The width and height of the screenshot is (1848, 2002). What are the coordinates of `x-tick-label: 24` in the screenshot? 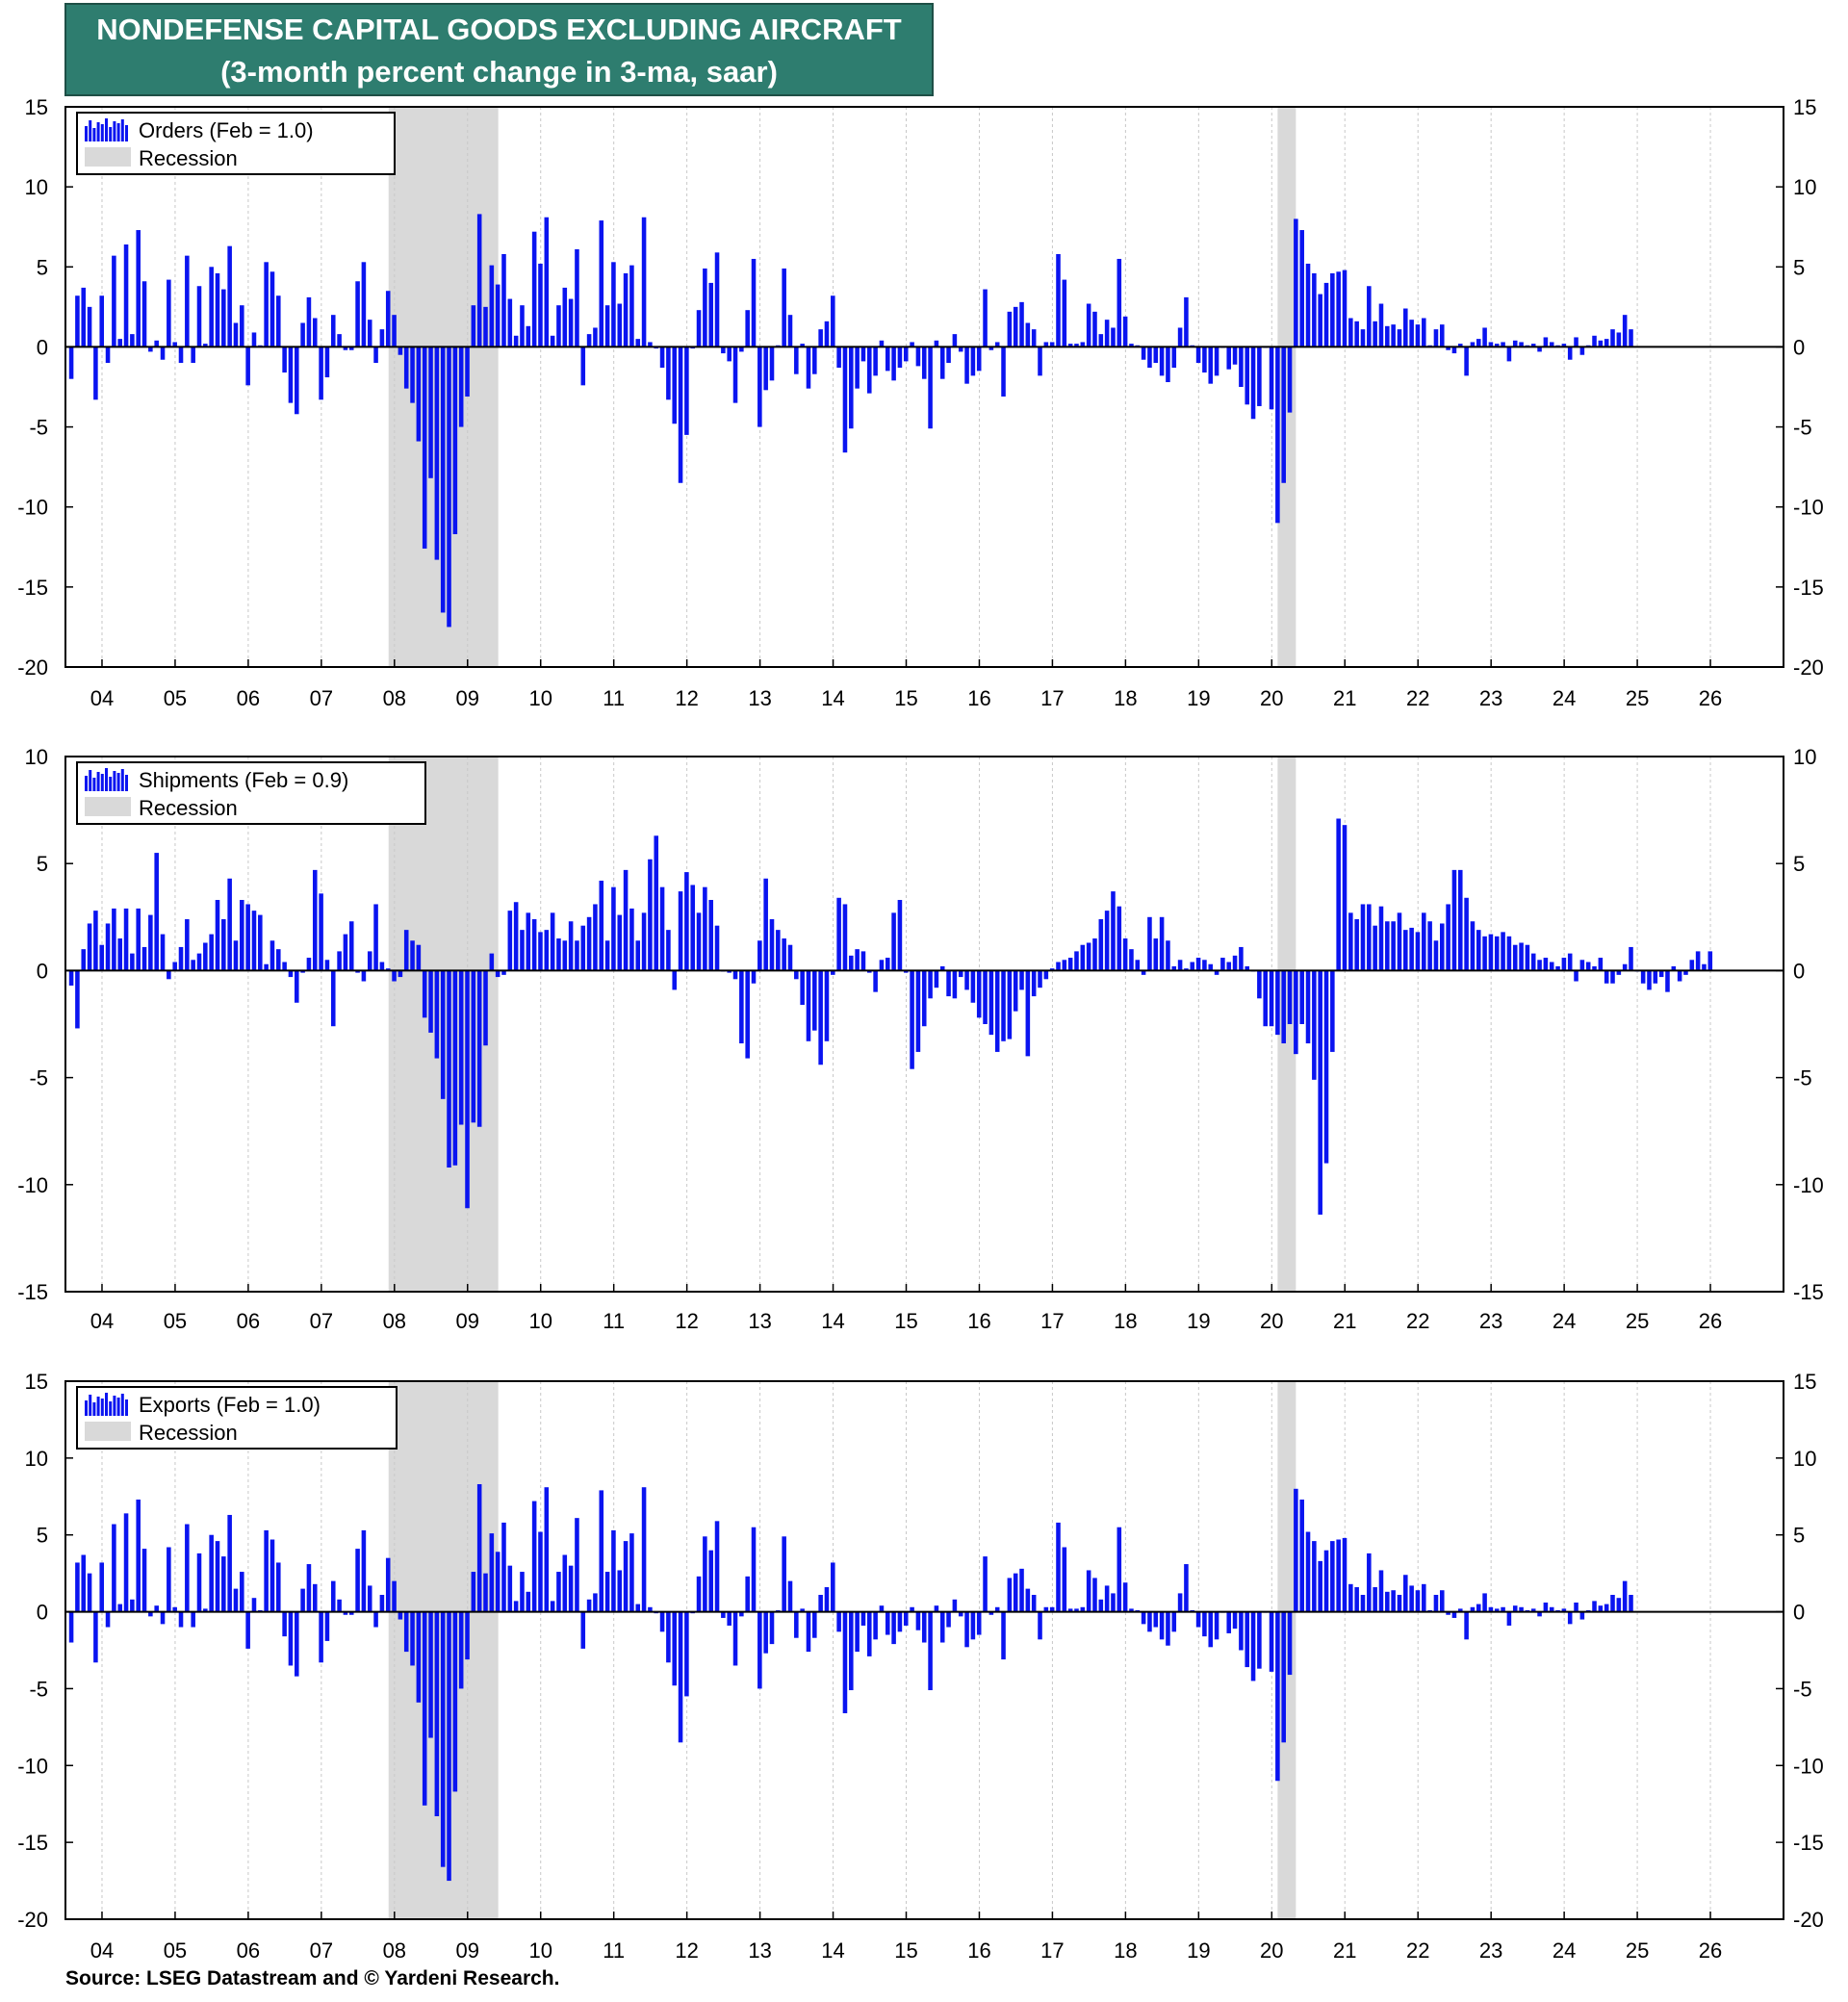 It's located at (1564, 1950).